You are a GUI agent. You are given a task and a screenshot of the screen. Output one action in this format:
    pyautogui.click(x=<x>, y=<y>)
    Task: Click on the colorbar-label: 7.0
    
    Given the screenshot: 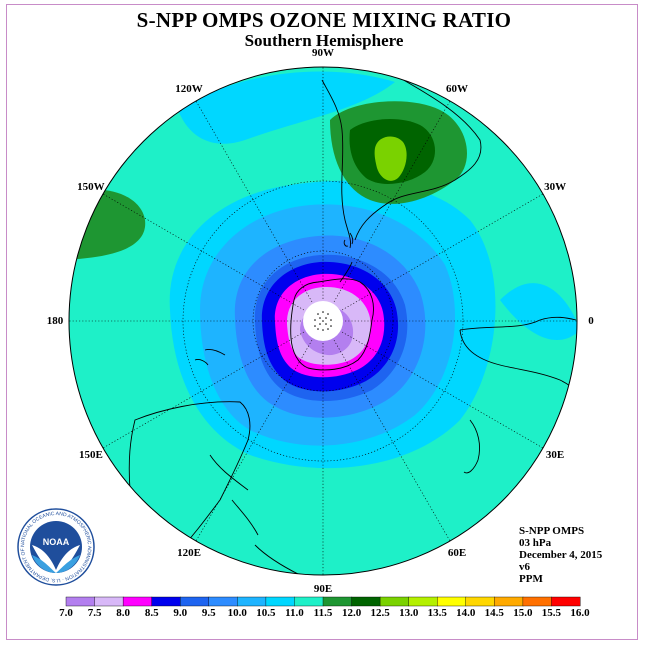 What is the action you would take?
    pyautogui.click(x=66, y=613)
    